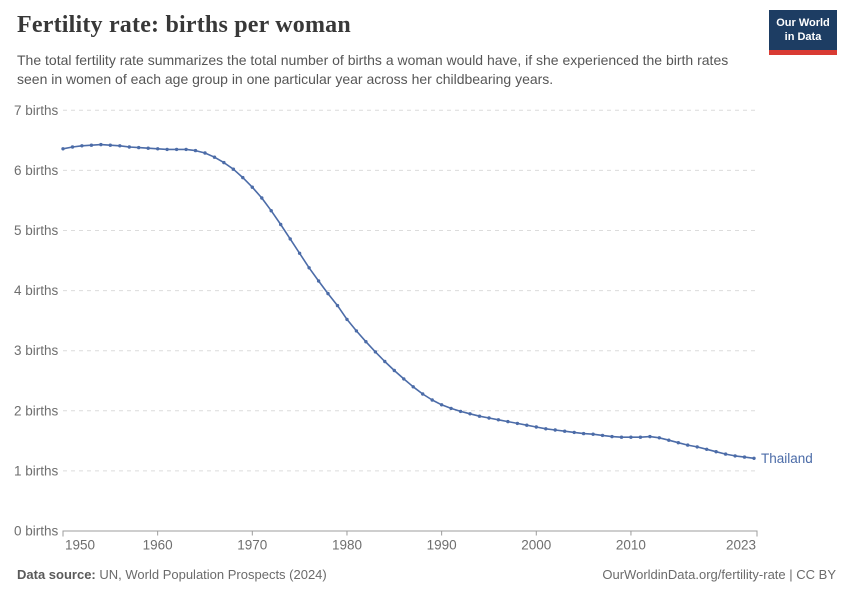 The image size is (850, 600). Describe the element at coordinates (650, 436) in the screenshot. I see `data-point-2012` at that location.